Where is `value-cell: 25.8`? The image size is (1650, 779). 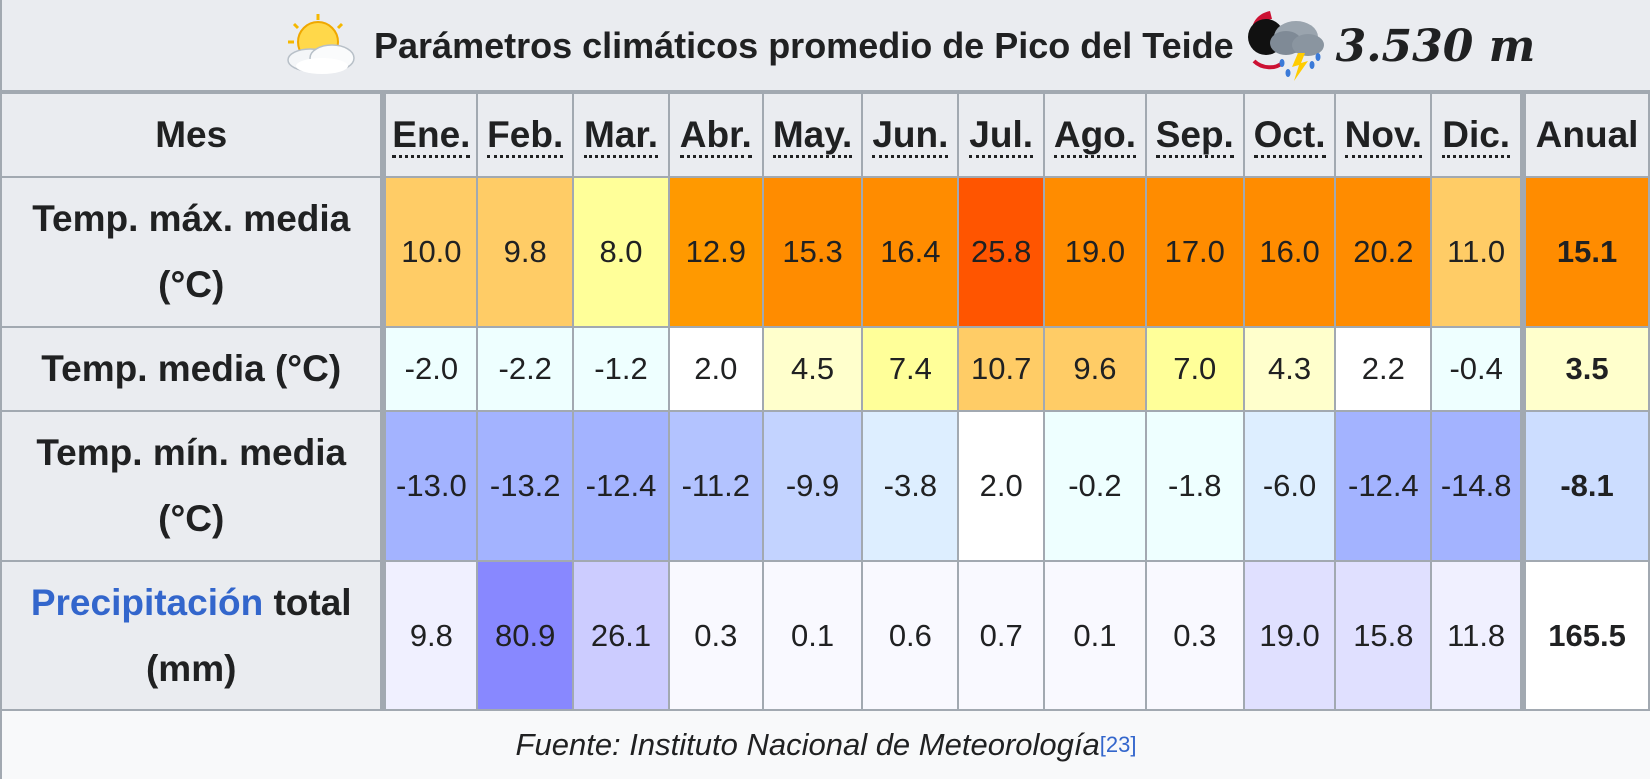
value-cell: 25.8 is located at coordinates (1001, 252).